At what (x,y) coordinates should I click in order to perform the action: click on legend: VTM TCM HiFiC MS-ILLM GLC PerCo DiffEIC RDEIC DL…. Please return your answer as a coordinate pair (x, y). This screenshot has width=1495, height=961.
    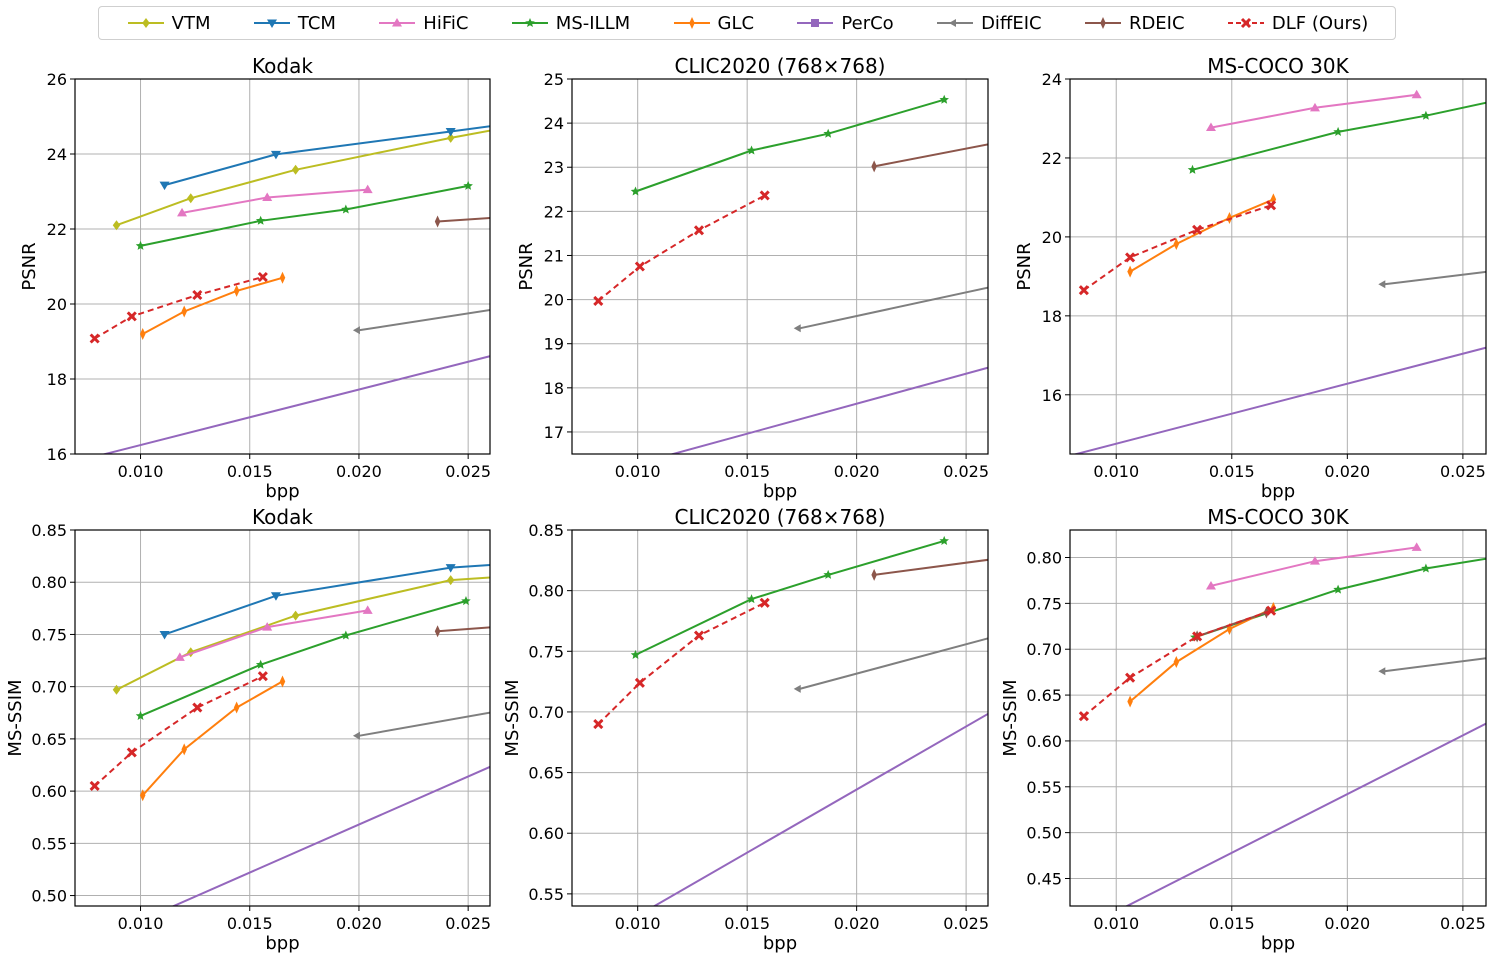
    Looking at the image, I should click on (747, 23).